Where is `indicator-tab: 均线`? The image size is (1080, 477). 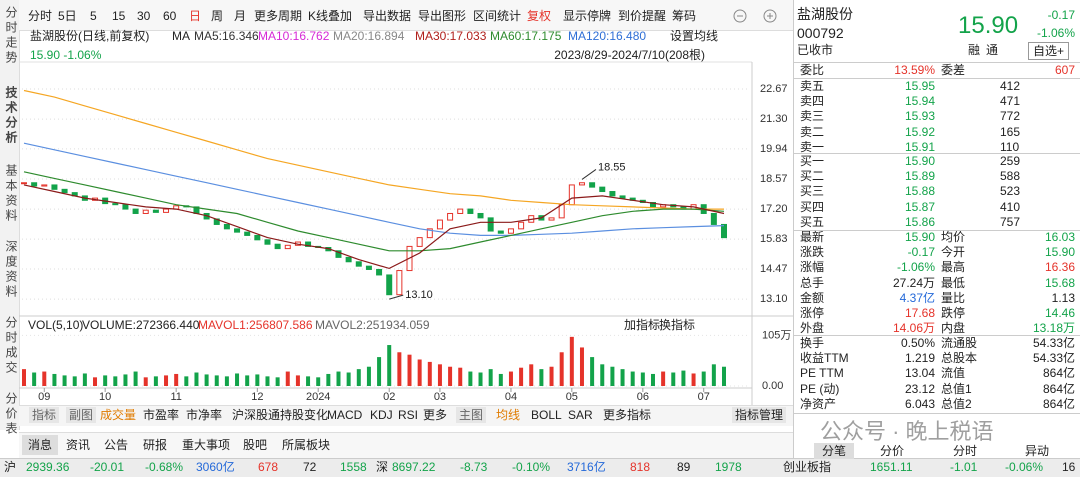 indicator-tab: 均线 is located at coordinates (508, 415).